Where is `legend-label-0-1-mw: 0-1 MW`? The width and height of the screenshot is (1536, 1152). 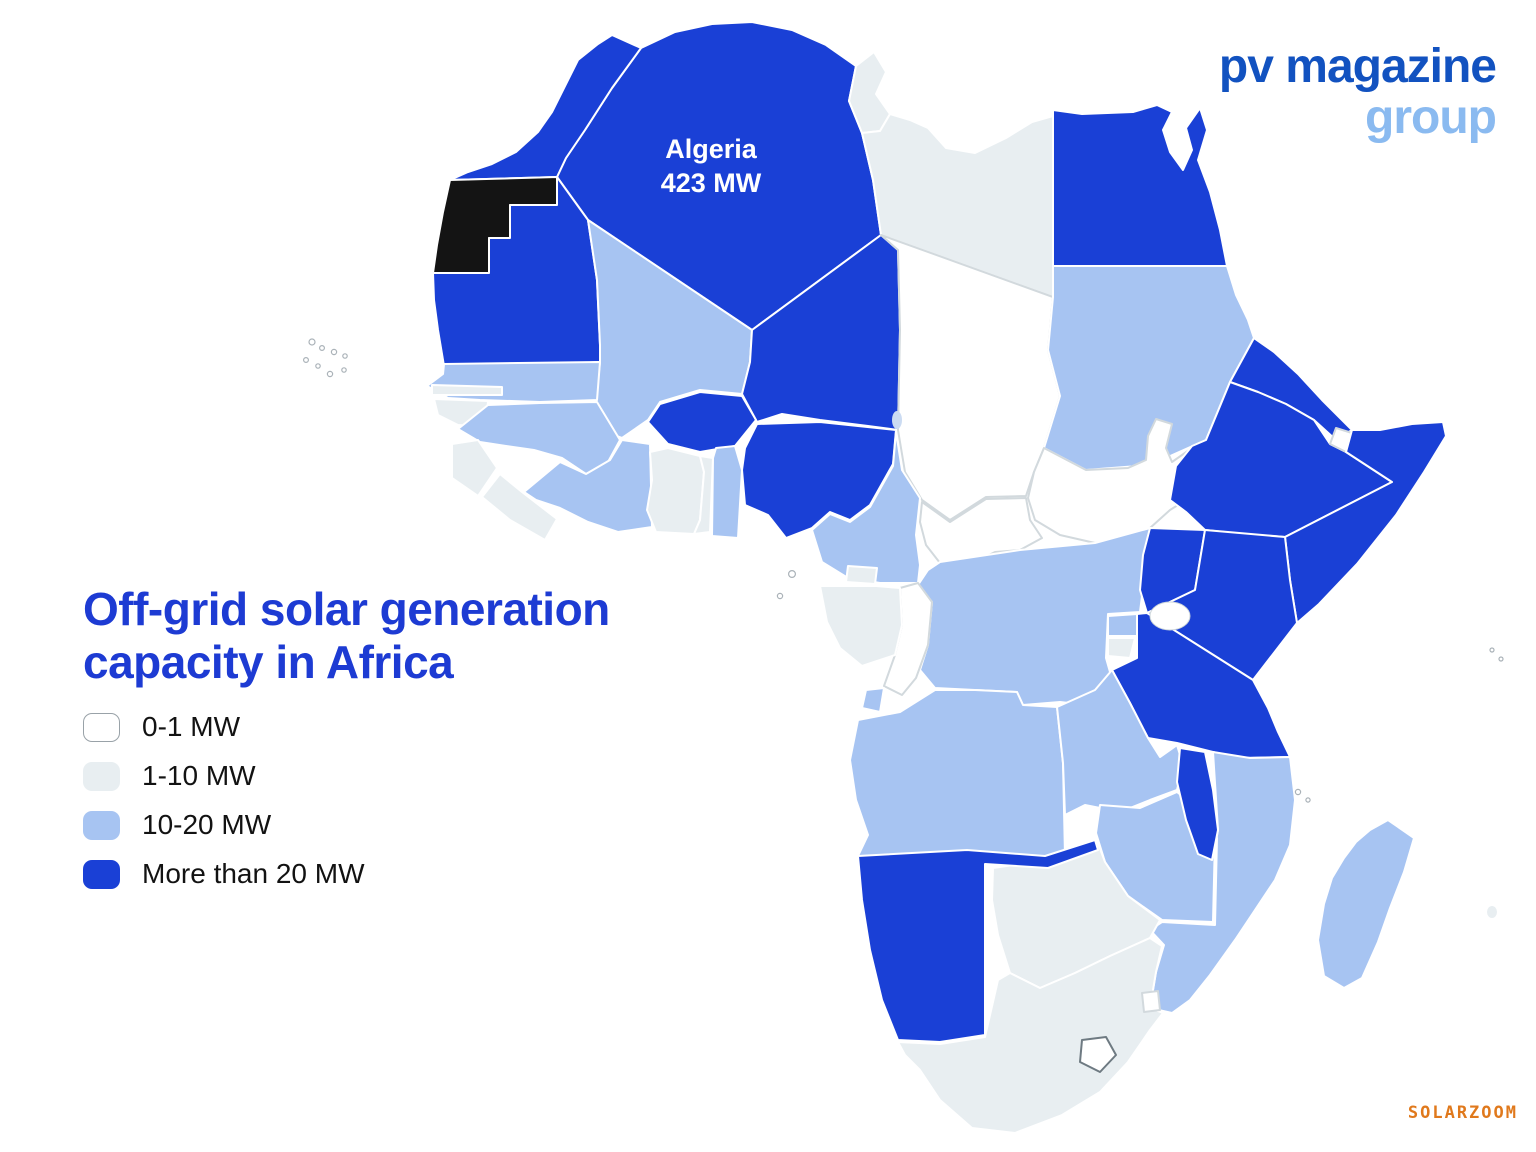
legend-label-0-1-mw: 0-1 MW is located at coordinates (191, 726).